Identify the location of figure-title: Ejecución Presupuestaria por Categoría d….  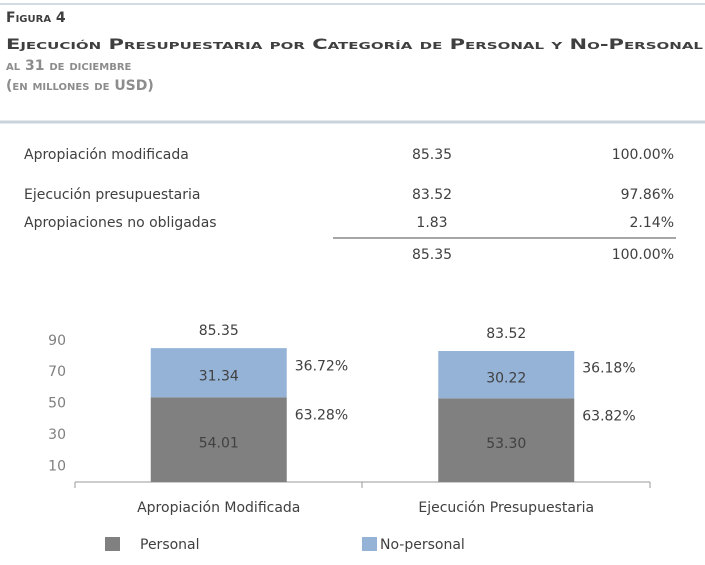
(355, 45).